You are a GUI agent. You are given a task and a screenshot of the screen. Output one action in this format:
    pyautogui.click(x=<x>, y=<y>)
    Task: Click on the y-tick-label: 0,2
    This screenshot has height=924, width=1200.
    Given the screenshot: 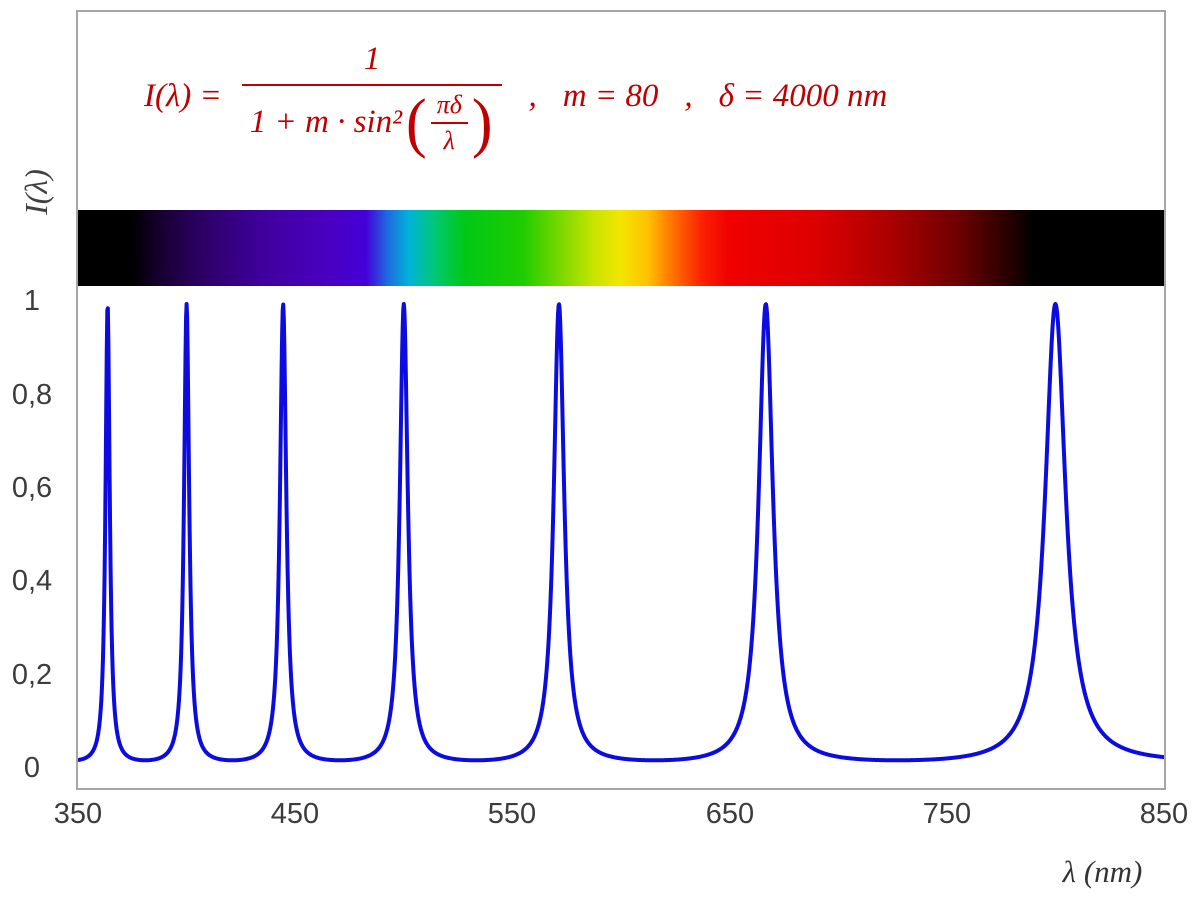 What is the action you would take?
    pyautogui.click(x=32, y=675)
    